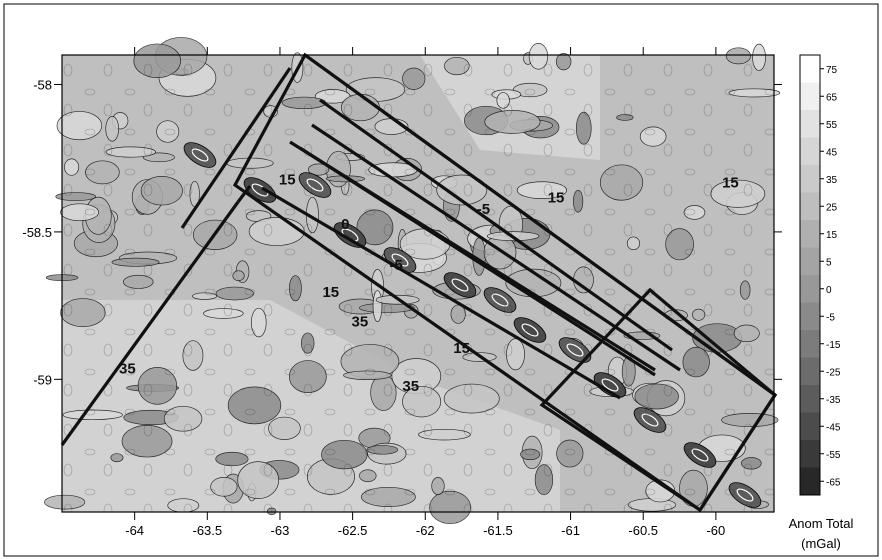  I want to click on colorbar-label: 0, so click(829, 290).